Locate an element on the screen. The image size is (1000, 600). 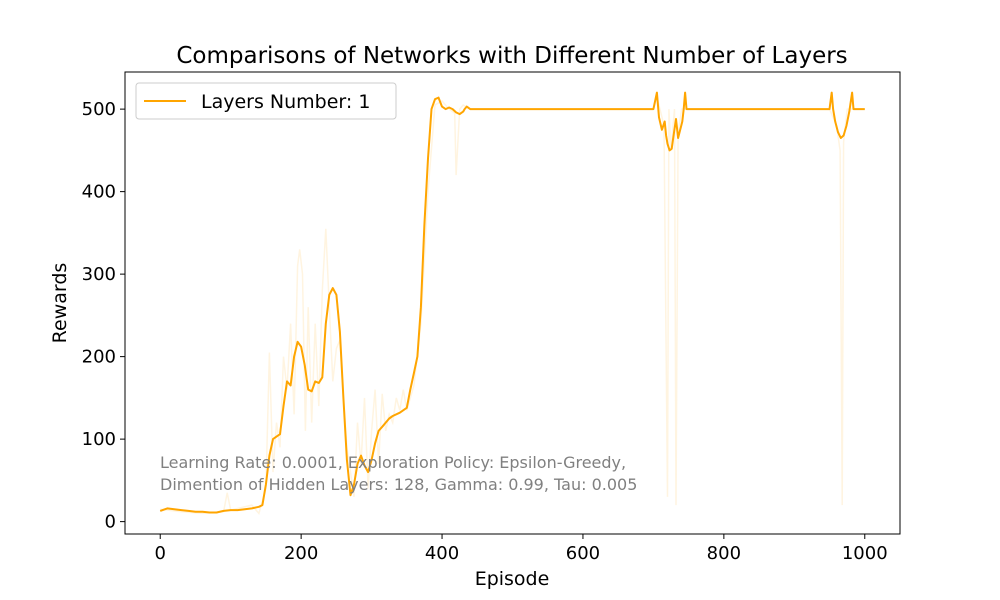
y-tick-label: 300 is located at coordinates (99, 274).